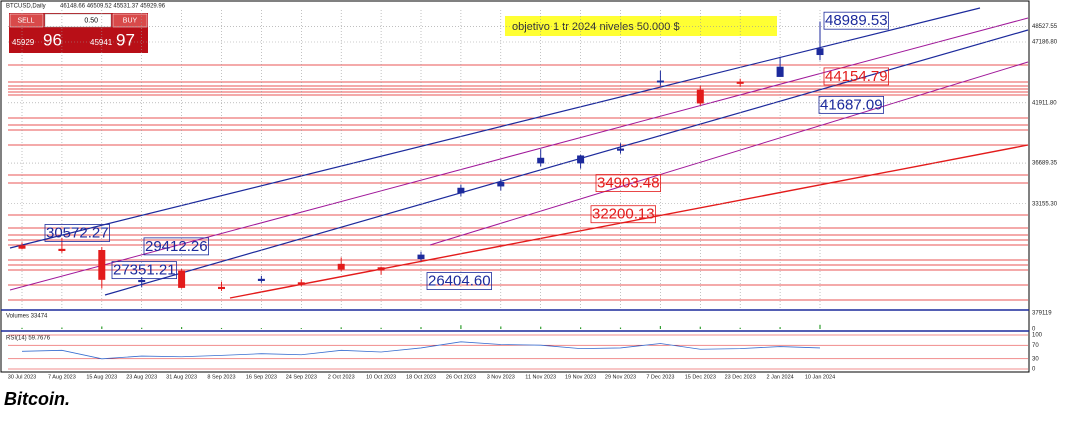  I want to click on annotation-label: 27351.21, so click(144, 270).